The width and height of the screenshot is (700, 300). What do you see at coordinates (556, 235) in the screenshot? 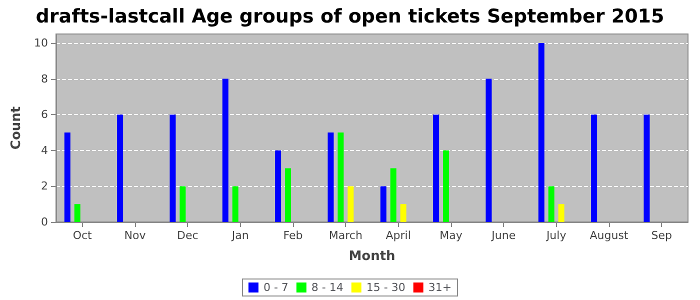
I see `x-tick-label: July` at bounding box center [556, 235].